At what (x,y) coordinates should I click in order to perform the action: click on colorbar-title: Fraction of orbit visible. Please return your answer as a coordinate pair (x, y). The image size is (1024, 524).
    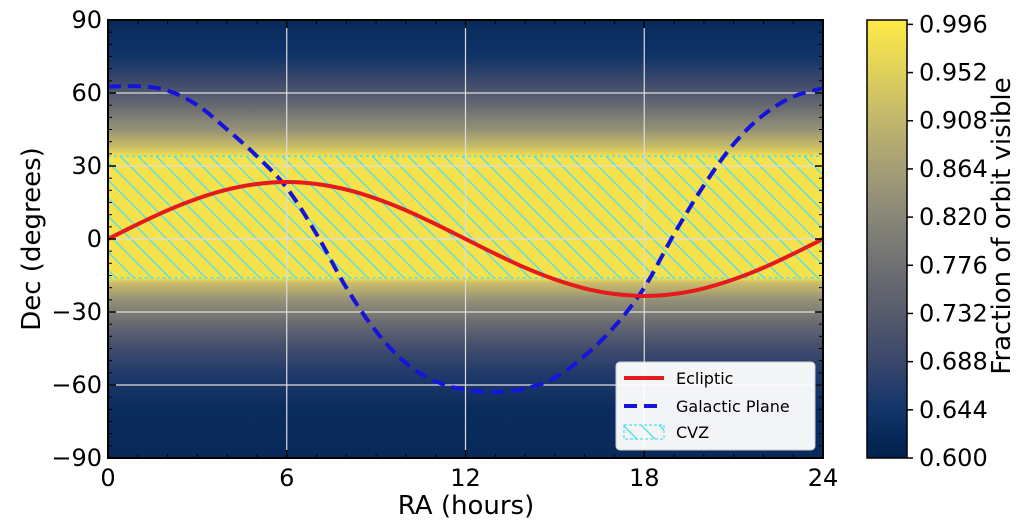
    Looking at the image, I should click on (1002, 225).